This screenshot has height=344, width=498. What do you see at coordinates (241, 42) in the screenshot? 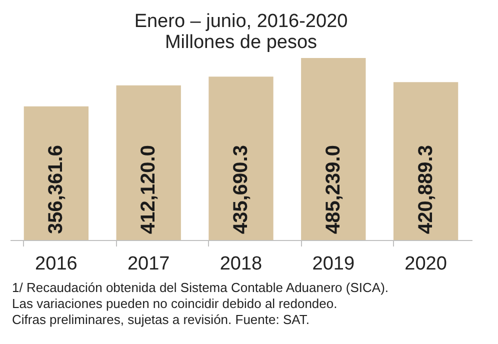
I see `chart-subtitle: Millones de pesos` at bounding box center [241, 42].